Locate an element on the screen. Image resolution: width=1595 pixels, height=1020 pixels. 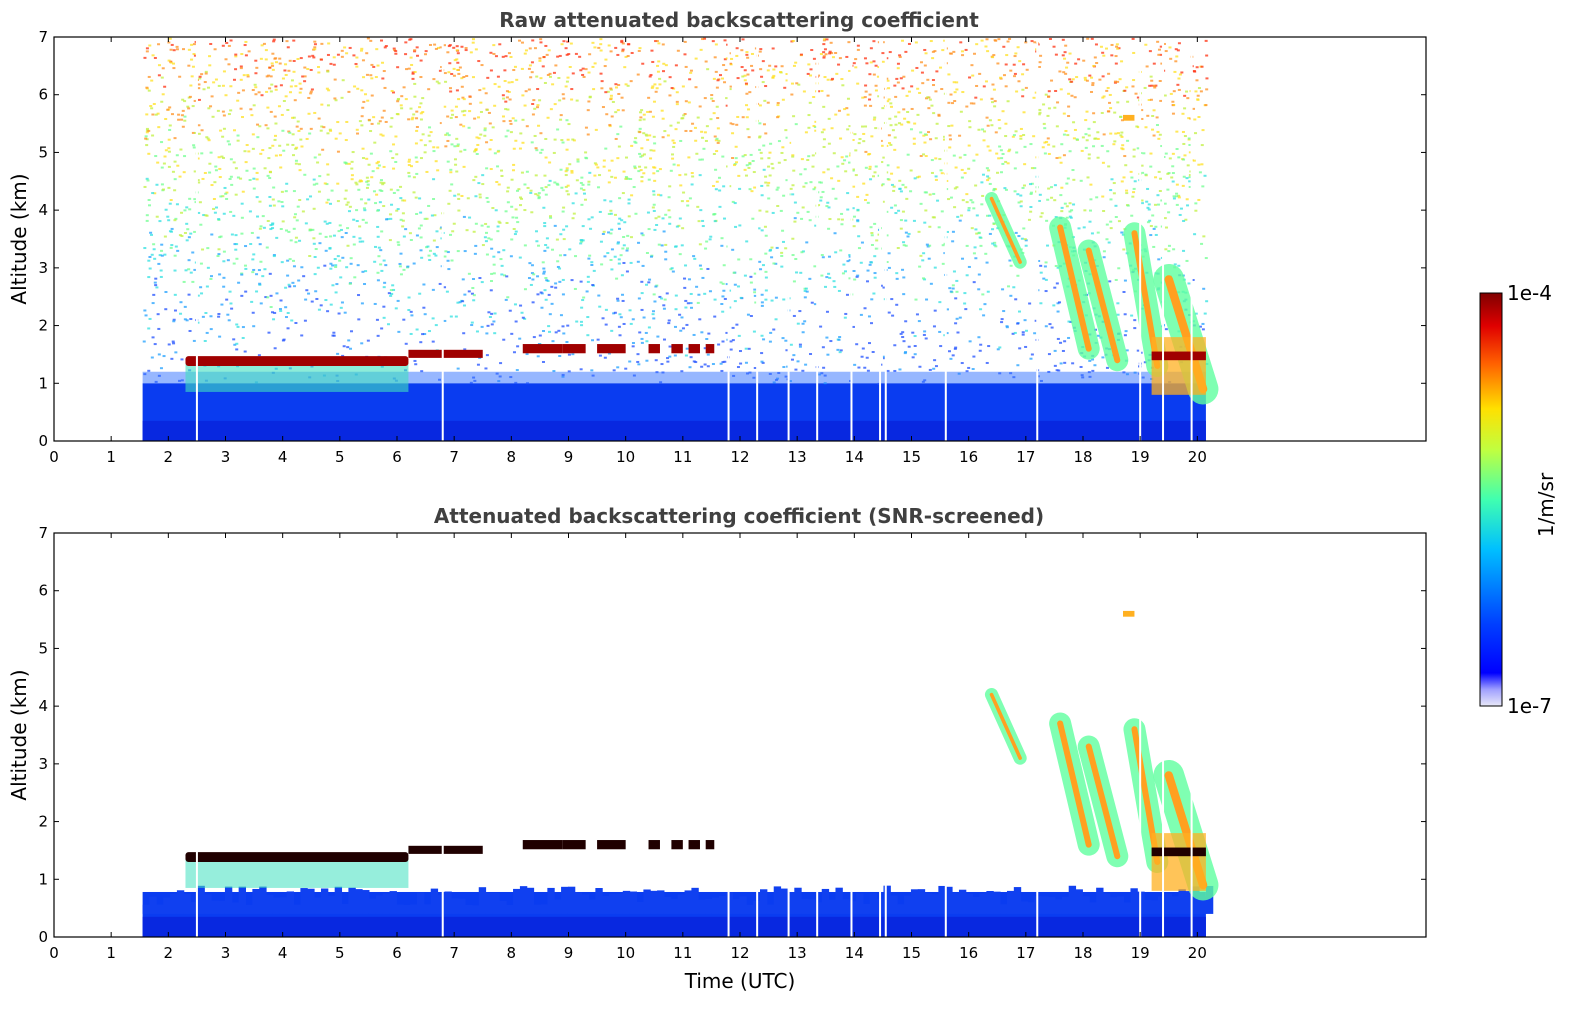
top-xtick-label: 19 is located at coordinates (1140, 457).